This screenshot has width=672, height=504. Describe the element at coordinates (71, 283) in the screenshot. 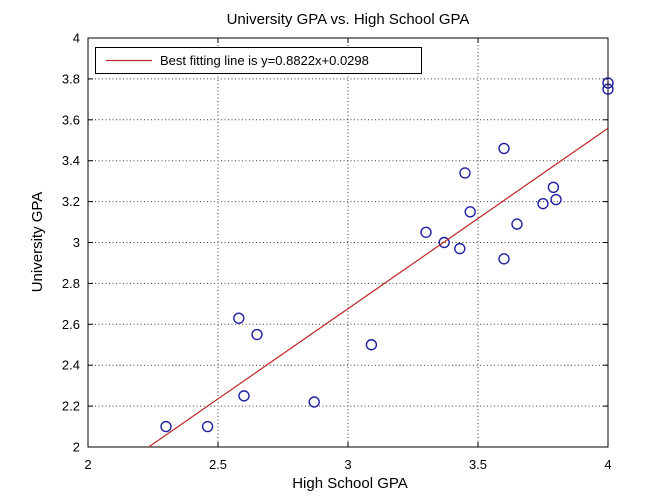

I see `y-tick-label: 2.8` at that location.